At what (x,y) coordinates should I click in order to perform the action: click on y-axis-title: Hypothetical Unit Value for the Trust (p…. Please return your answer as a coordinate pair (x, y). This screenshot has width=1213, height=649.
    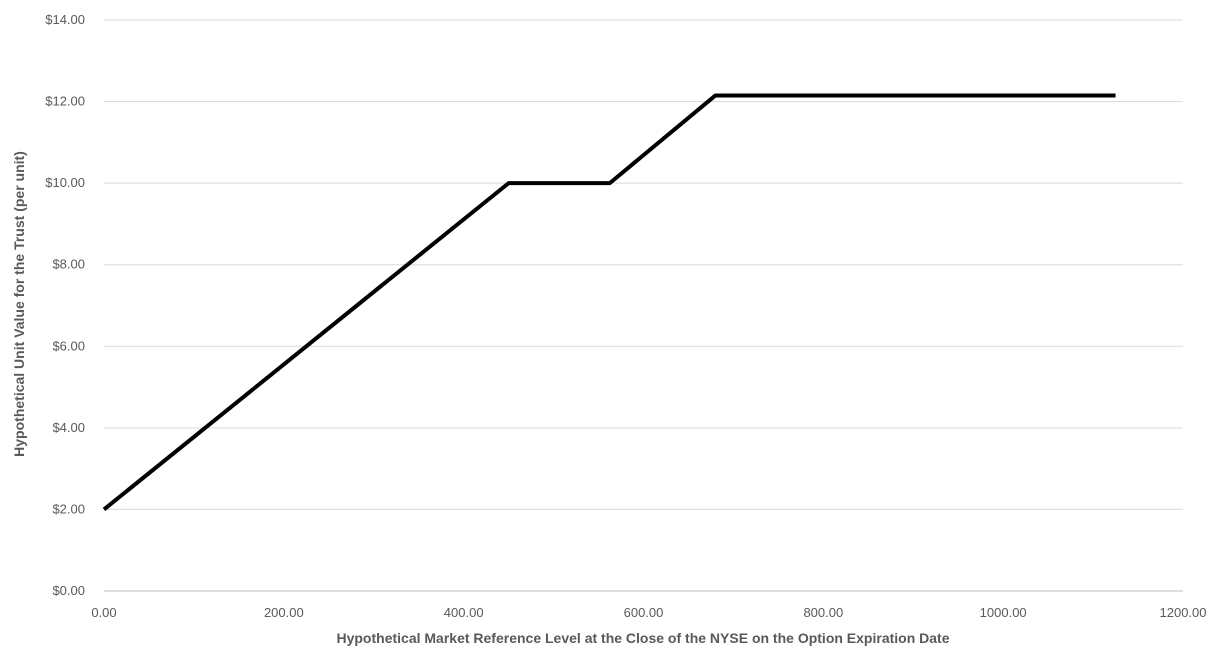
    Looking at the image, I should click on (19, 304).